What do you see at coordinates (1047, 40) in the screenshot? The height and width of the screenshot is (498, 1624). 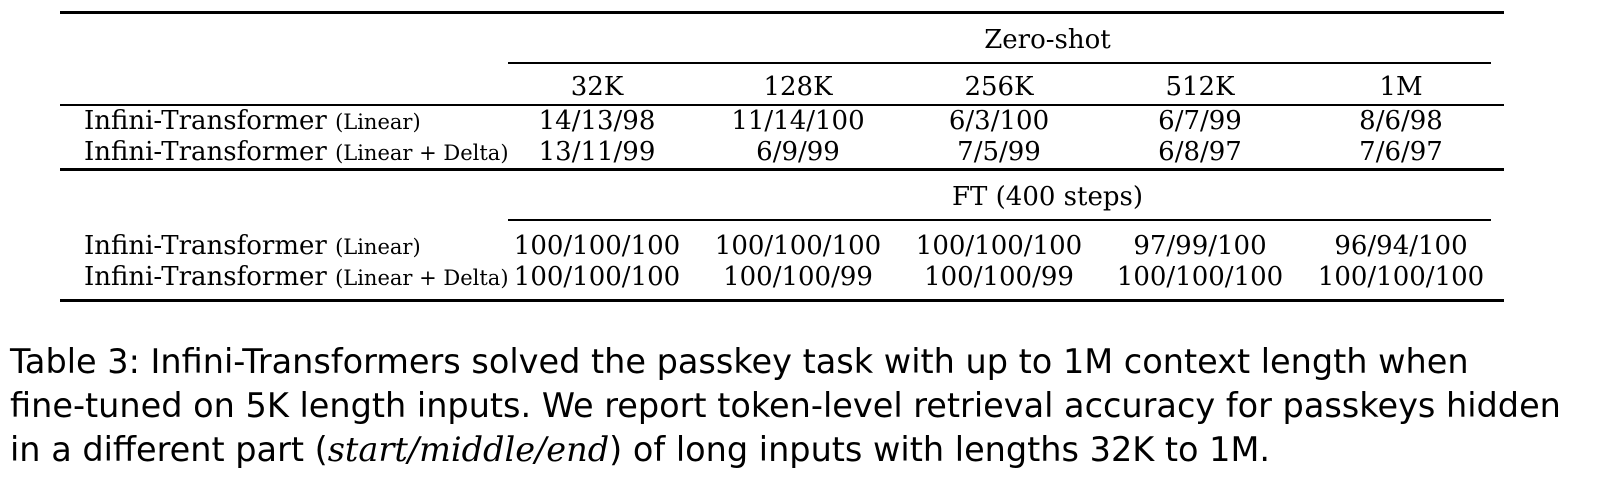 I see `zero-shot-heading: Zero-shot` at bounding box center [1047, 40].